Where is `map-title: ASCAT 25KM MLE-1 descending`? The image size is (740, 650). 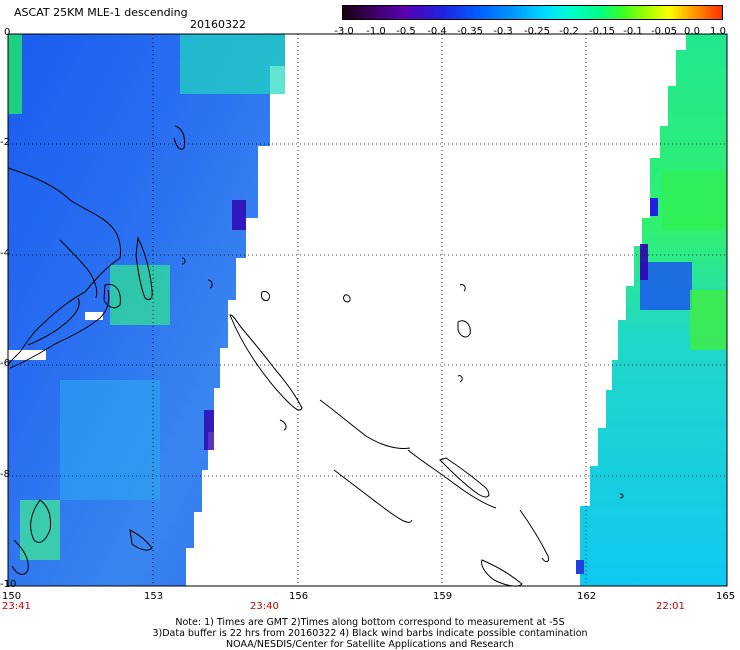 map-title: ASCAT 25KM MLE-1 descending is located at coordinates (101, 12).